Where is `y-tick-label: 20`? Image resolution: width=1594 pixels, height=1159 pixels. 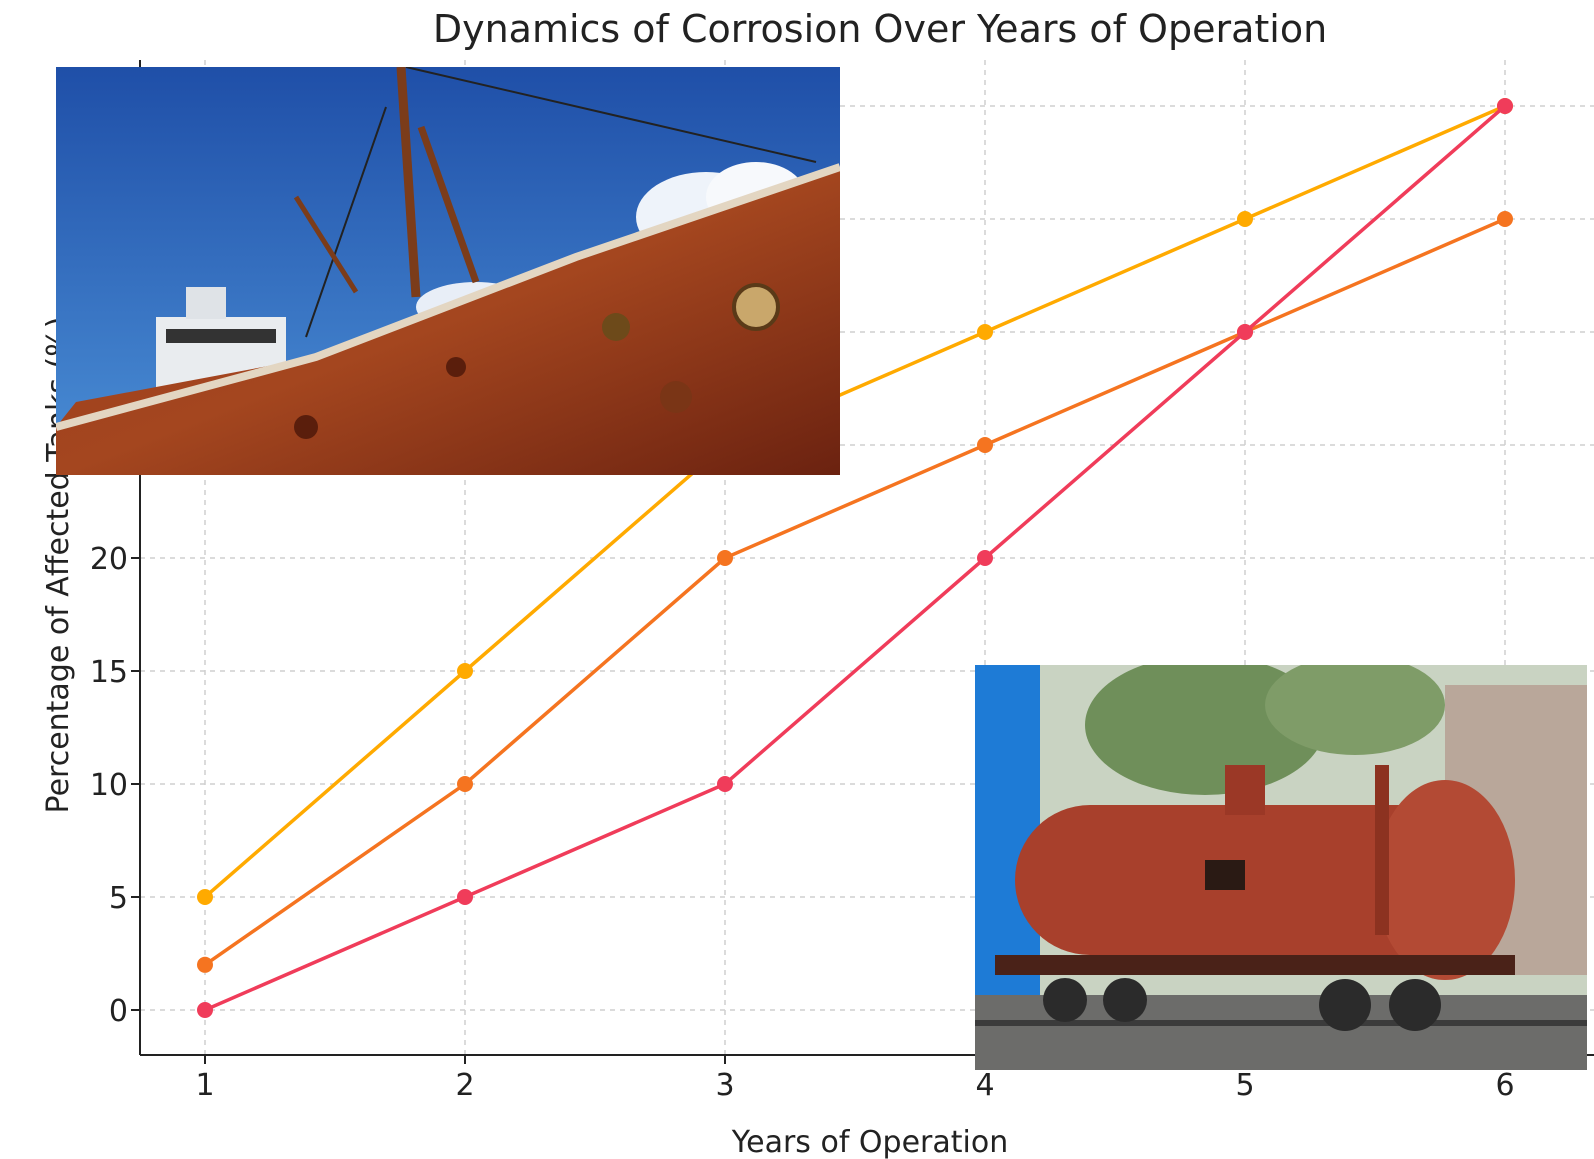 y-tick-label: 20 is located at coordinates (109, 559).